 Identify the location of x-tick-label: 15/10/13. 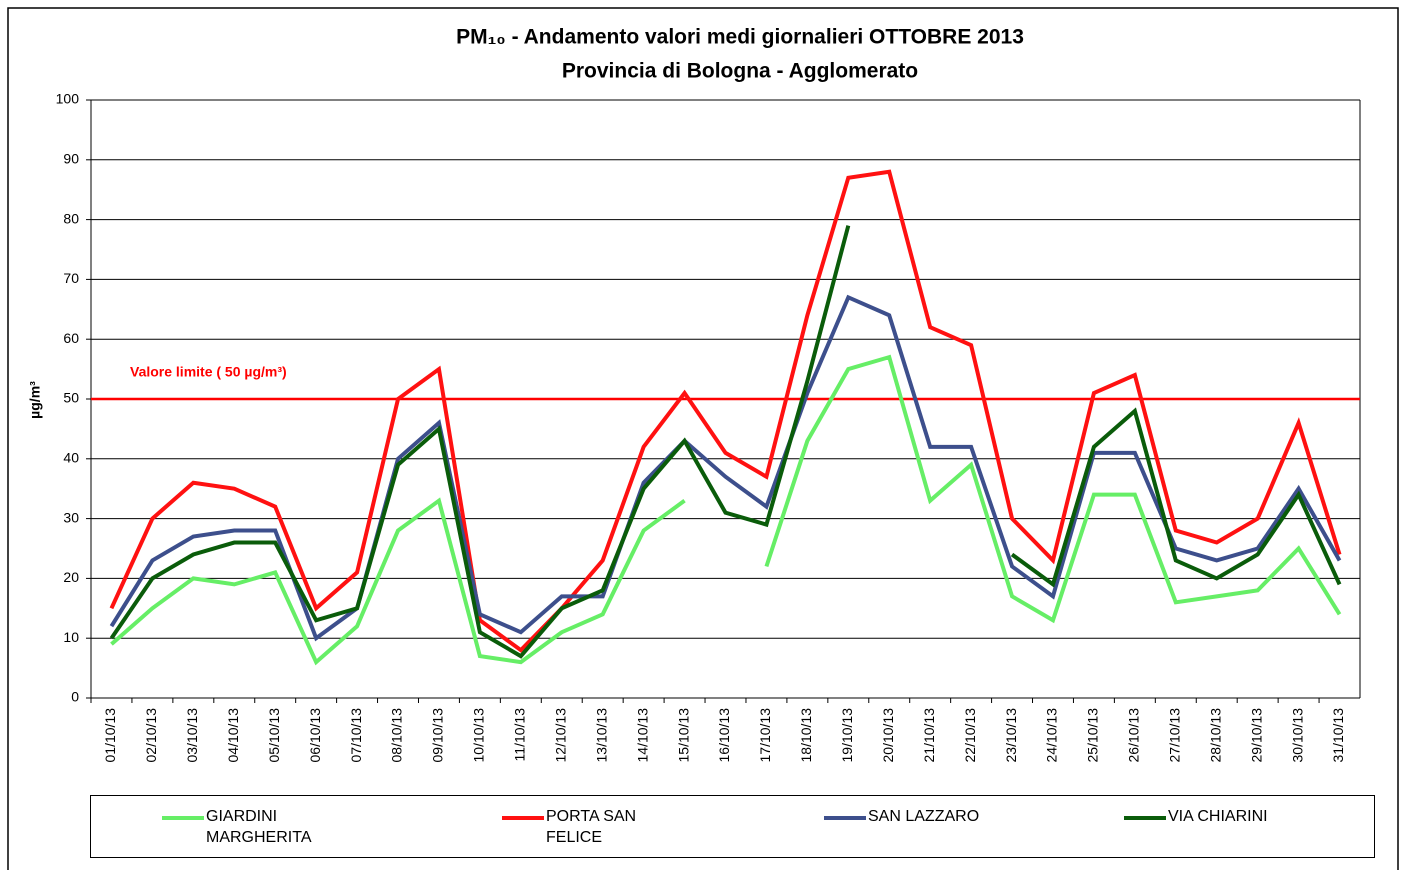
(683, 735).